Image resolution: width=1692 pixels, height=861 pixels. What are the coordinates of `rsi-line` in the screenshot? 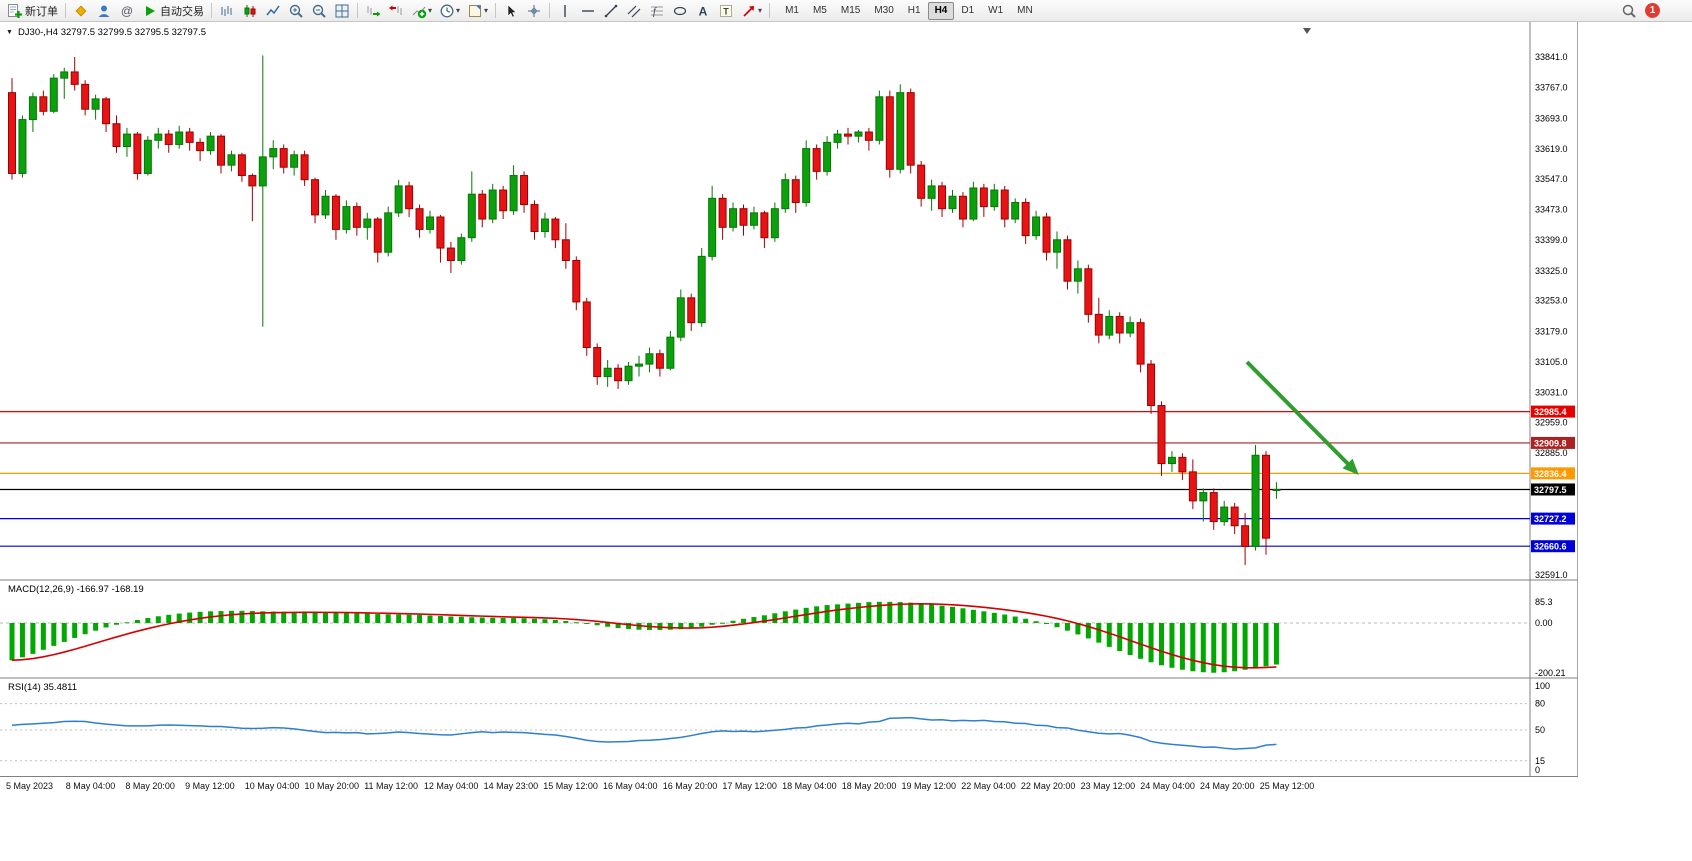 It's located at (644, 733).